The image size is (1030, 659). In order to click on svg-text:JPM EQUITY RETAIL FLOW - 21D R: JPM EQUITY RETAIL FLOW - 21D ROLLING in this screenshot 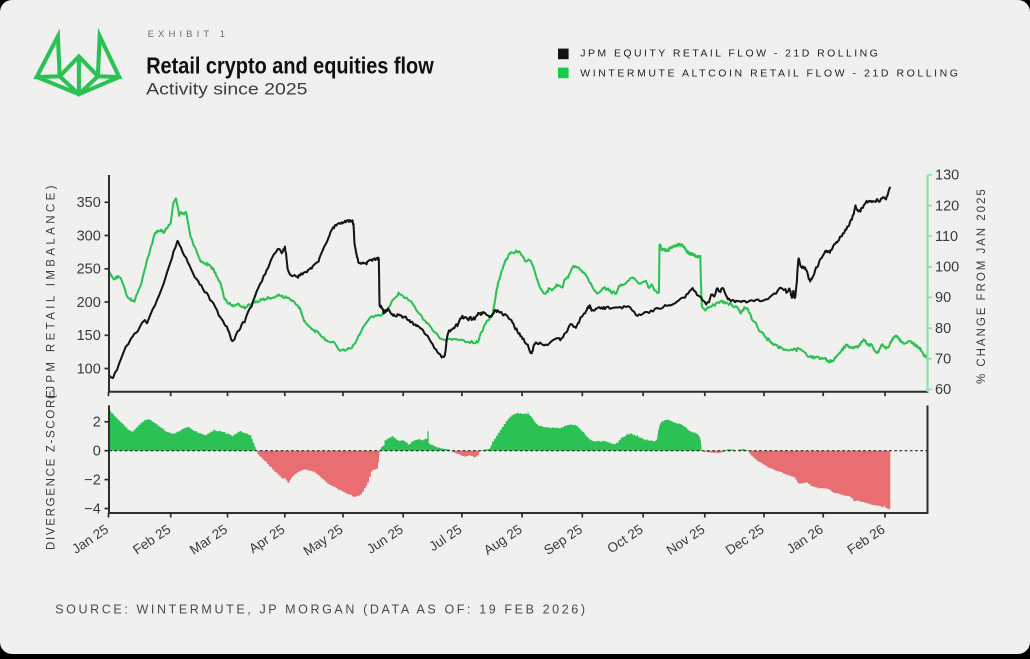, I will do `click(729, 54)`.